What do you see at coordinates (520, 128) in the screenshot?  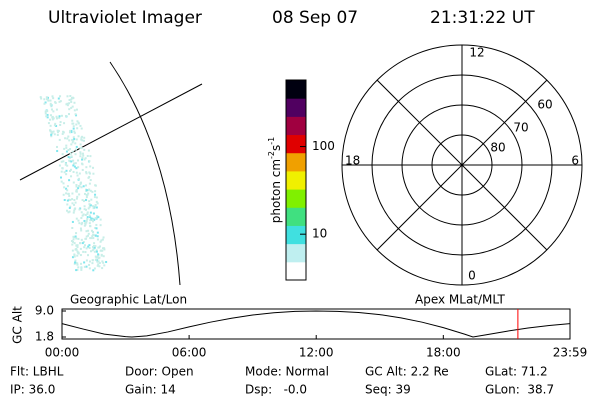 I see `ring-label: 70` at bounding box center [520, 128].